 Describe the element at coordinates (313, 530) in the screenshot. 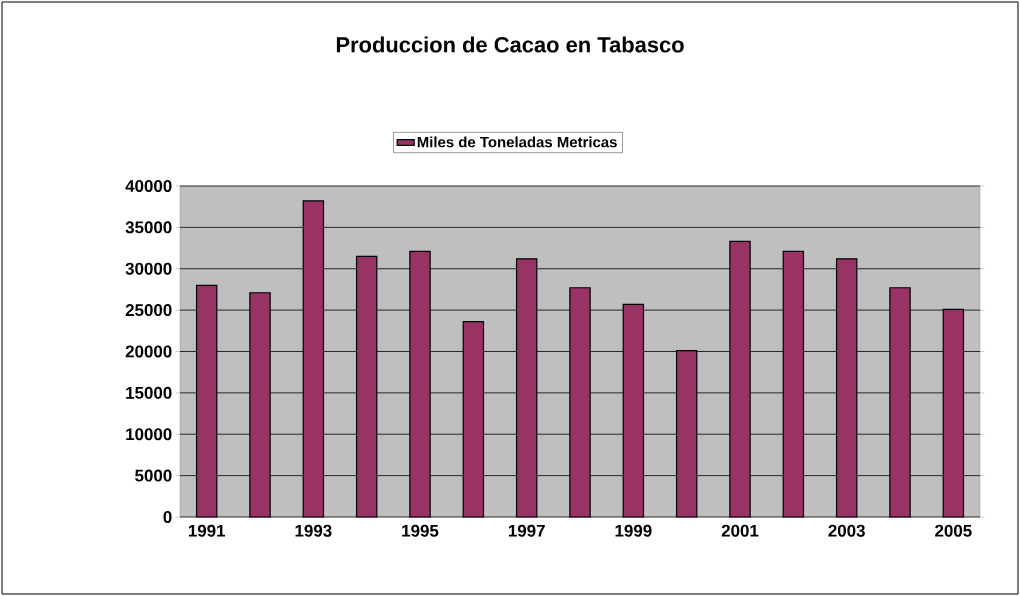

I see `x-tick-label: 1993` at that location.